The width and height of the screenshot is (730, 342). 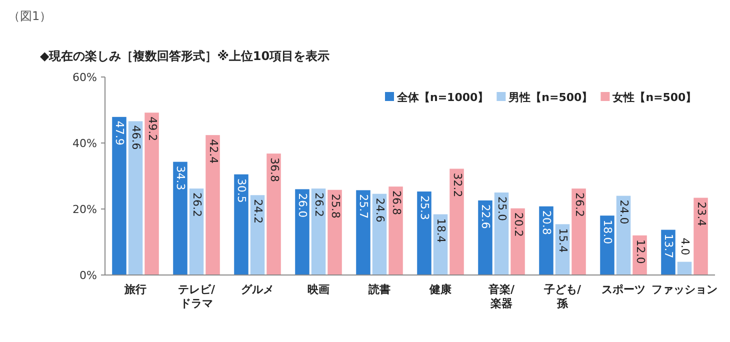 What do you see at coordinates (257, 211) in the screenshot?
I see `data-label: 24.2` at bounding box center [257, 211].